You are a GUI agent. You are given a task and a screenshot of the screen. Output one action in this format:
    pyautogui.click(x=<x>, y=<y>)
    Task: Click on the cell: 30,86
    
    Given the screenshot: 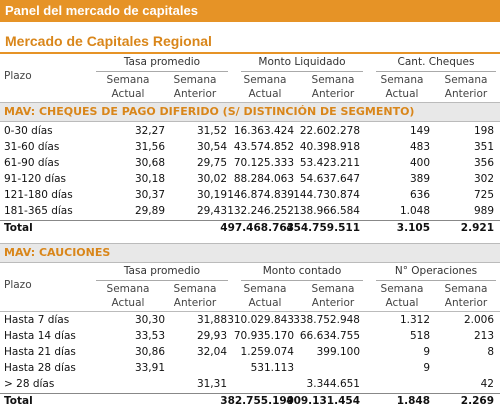 What is the action you would take?
    pyautogui.click(x=149, y=352)
    